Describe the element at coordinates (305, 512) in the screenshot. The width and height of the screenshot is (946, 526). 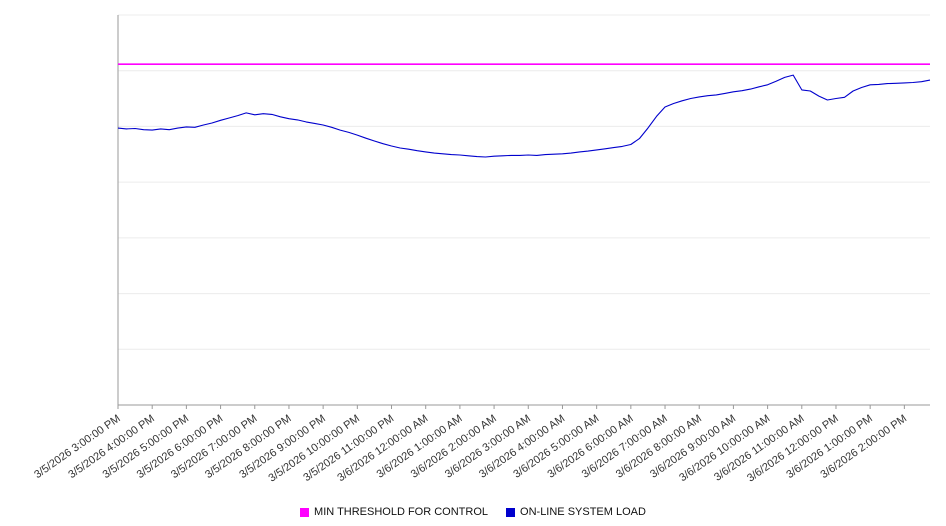
I see `threshold-swatch` at that location.